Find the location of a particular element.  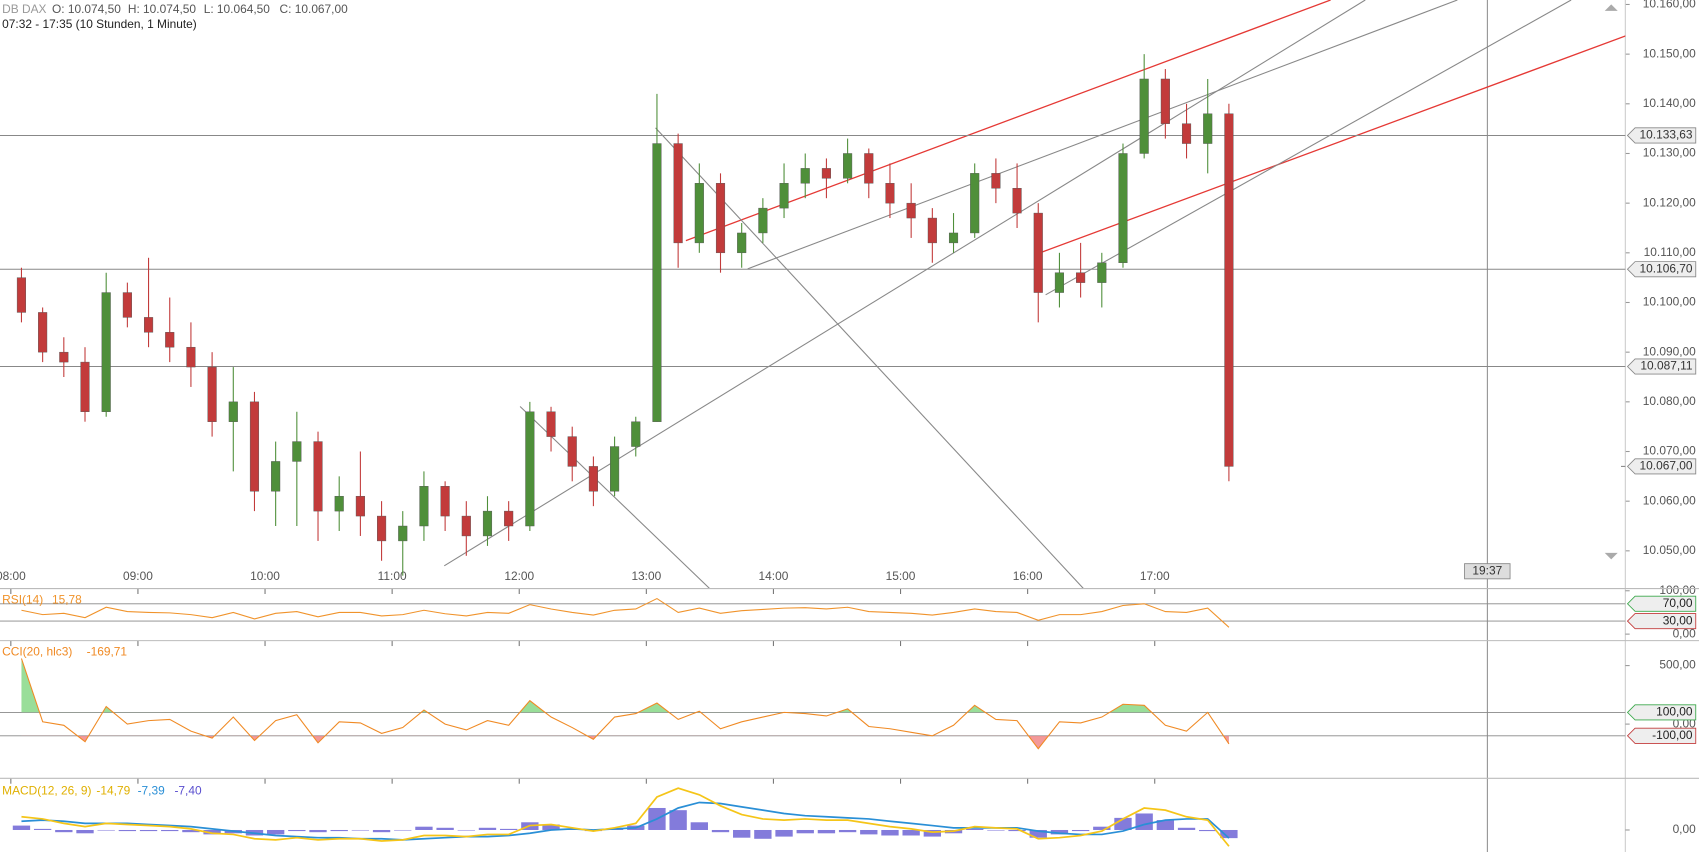

level-label: 10.087,11 is located at coordinates (1666, 366).